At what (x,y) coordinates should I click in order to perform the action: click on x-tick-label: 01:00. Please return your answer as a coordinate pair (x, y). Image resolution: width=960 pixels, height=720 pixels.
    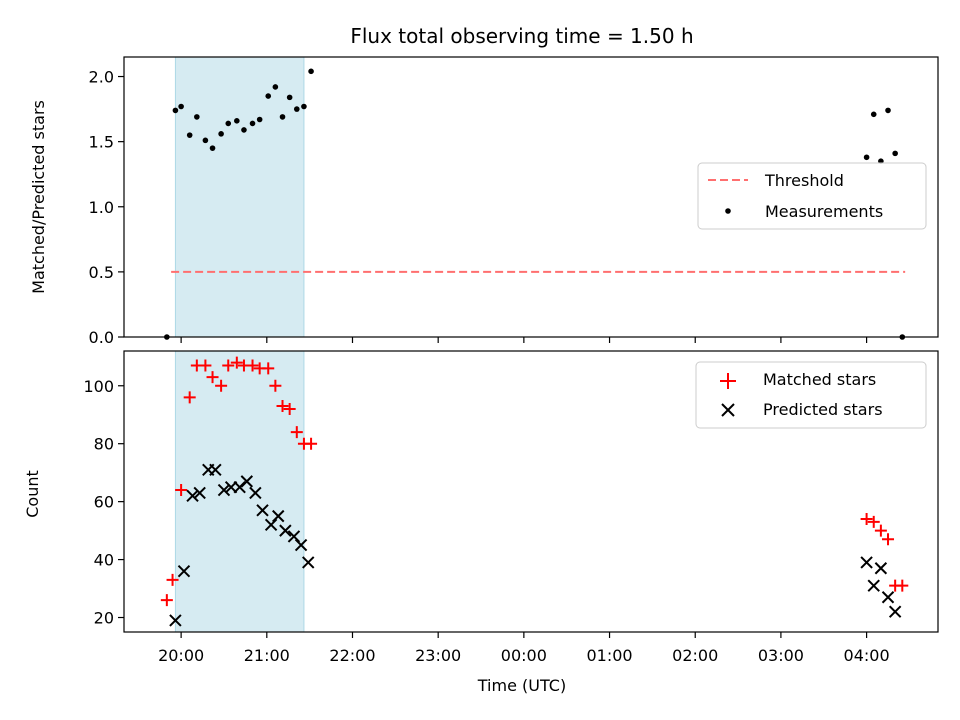
    Looking at the image, I should click on (609, 655).